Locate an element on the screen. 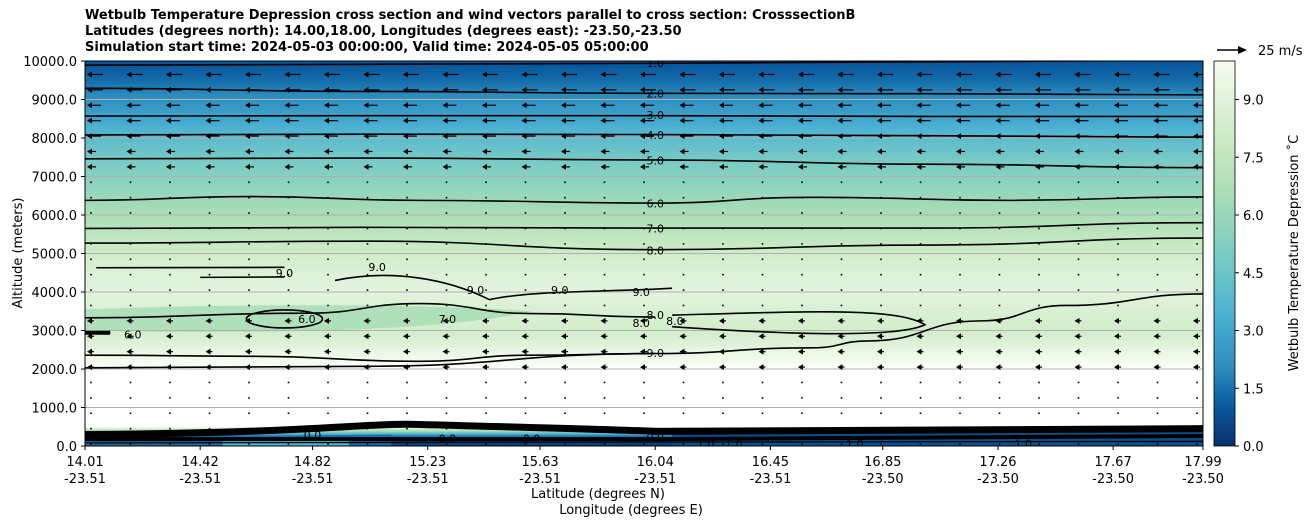 Image resolution: width=1312 pixels, height=526 pixels. x-tick-label-lon: -23.51 is located at coordinates (655, 479).